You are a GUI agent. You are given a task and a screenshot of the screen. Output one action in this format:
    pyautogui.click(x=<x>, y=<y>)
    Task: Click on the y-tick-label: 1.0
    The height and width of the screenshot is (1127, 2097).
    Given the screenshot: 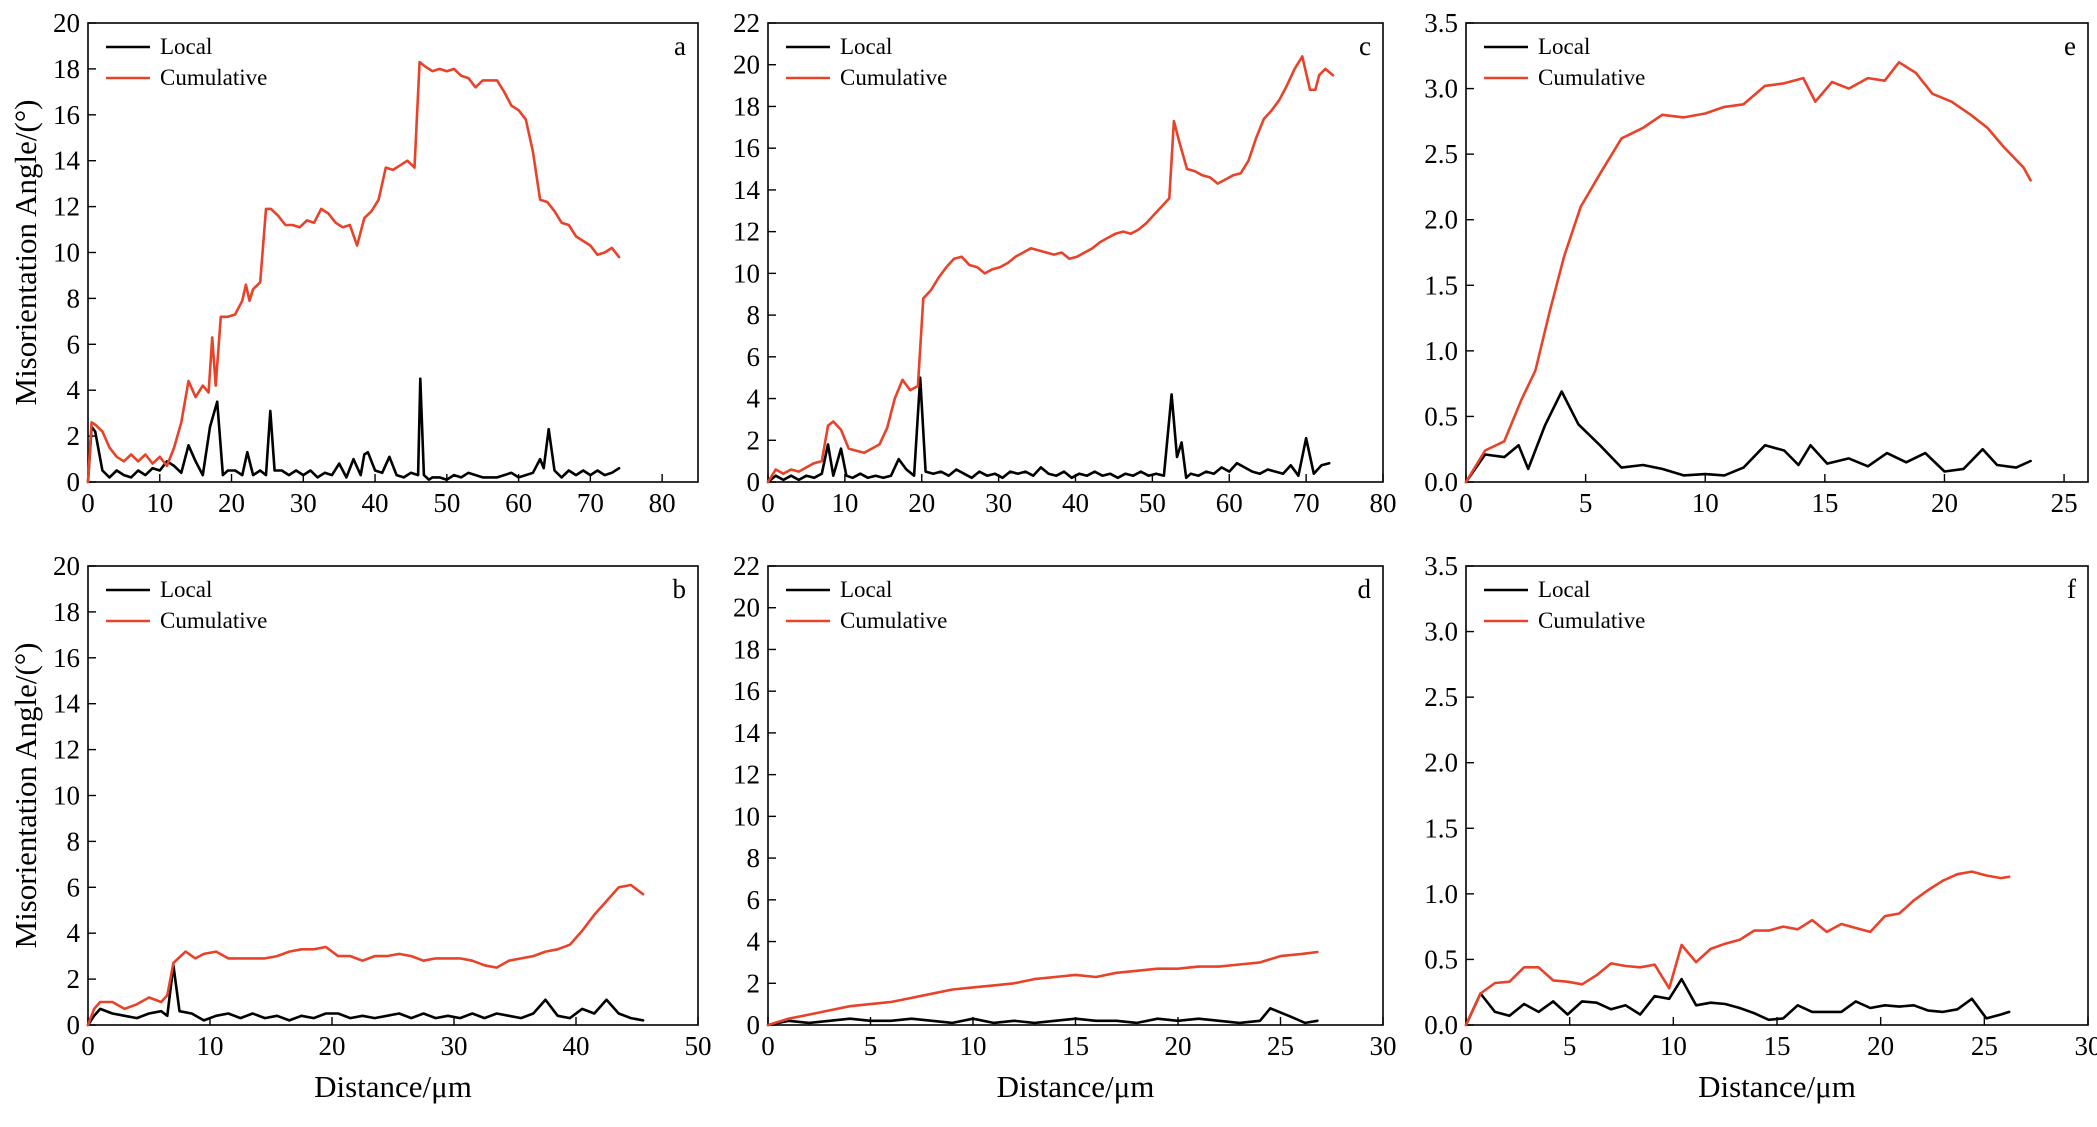 What is the action you would take?
    pyautogui.click(x=1441, y=351)
    